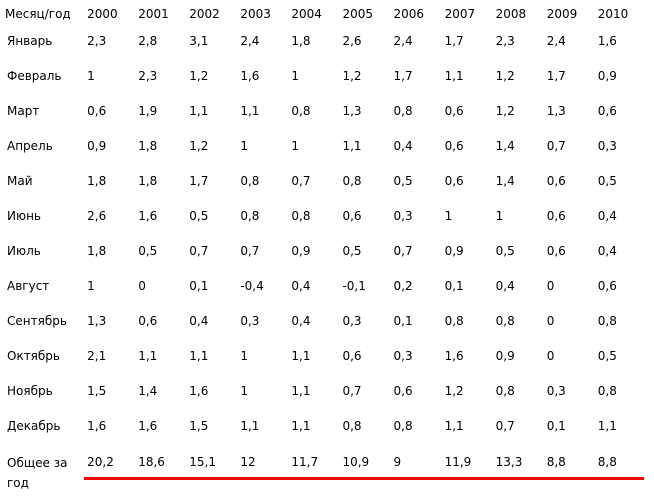 This screenshot has height=502, width=654. Describe the element at coordinates (352, 41) in the screenshot. I see `table-cell: 2,6` at that location.